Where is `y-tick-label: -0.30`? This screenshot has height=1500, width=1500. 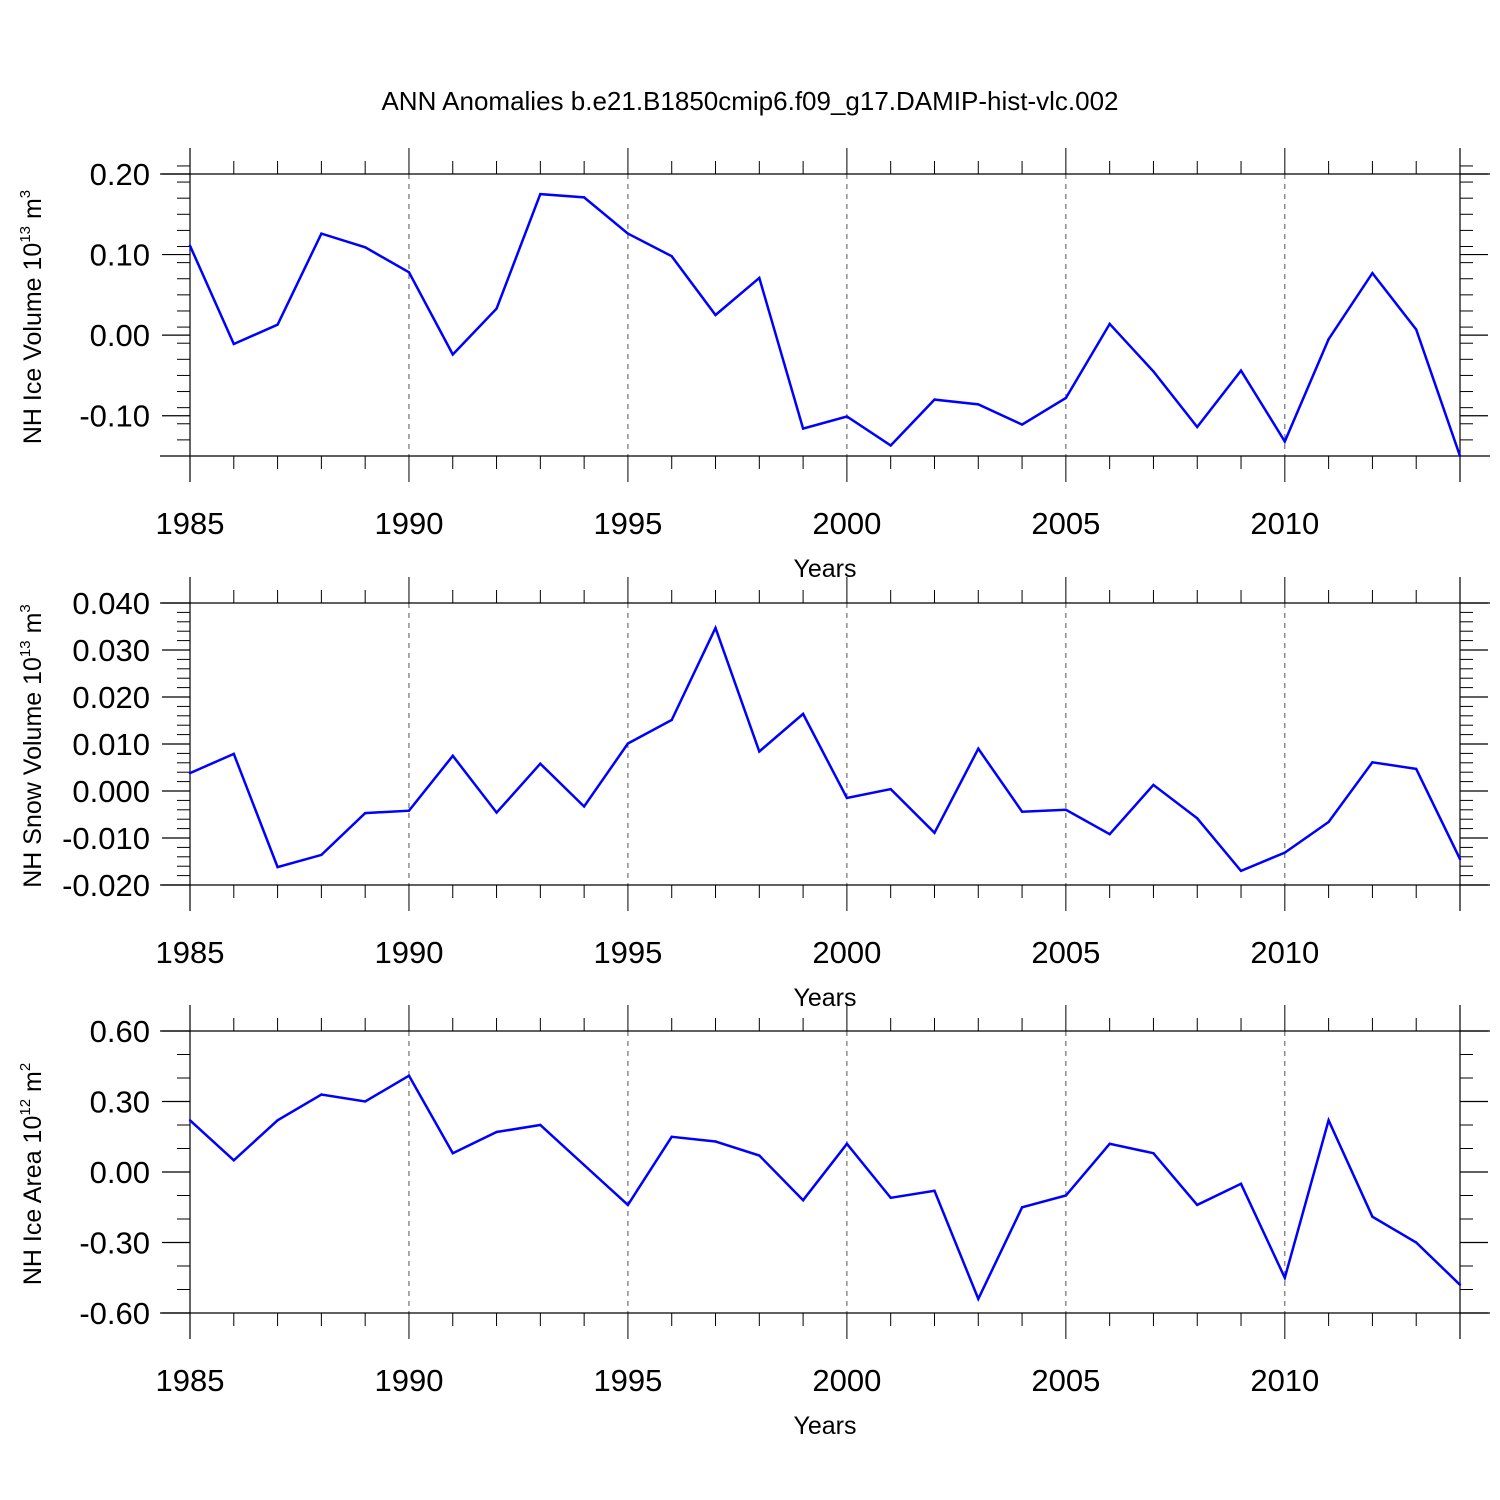
y-tick-label: -0.30 is located at coordinates (114, 1243).